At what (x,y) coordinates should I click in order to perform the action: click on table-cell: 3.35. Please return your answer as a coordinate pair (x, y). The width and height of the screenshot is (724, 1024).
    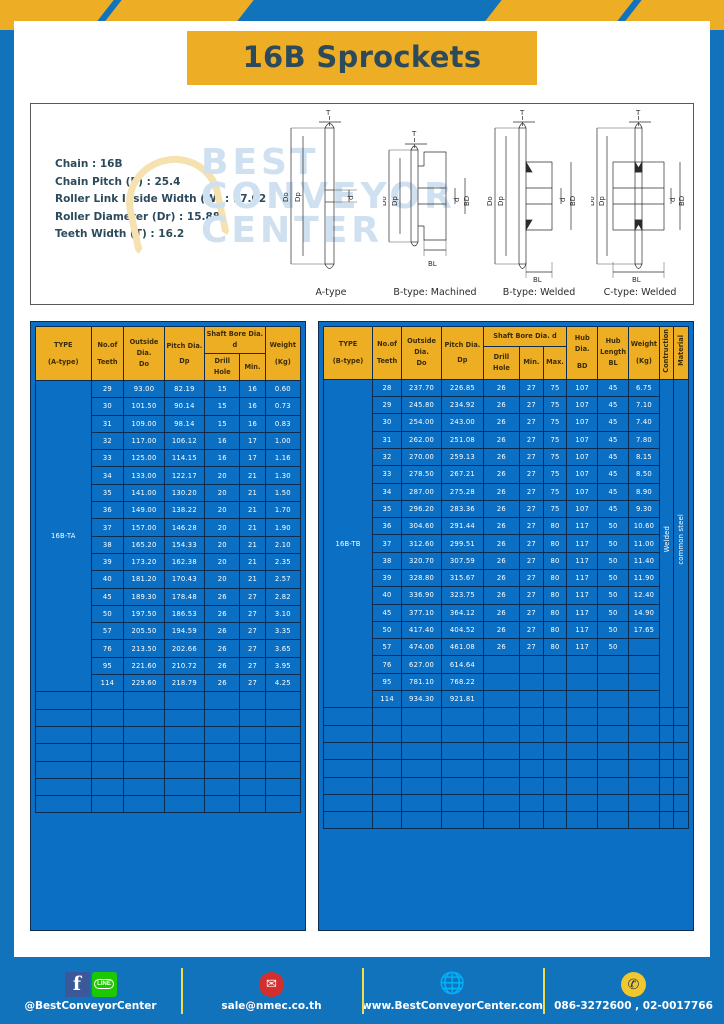
    Looking at the image, I should click on (283, 631).